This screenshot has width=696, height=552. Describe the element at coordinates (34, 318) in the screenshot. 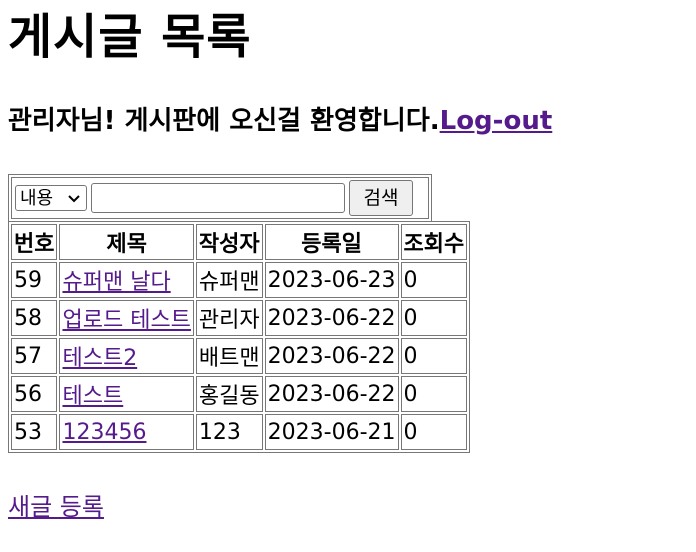

I see `post-number: 58` at that location.